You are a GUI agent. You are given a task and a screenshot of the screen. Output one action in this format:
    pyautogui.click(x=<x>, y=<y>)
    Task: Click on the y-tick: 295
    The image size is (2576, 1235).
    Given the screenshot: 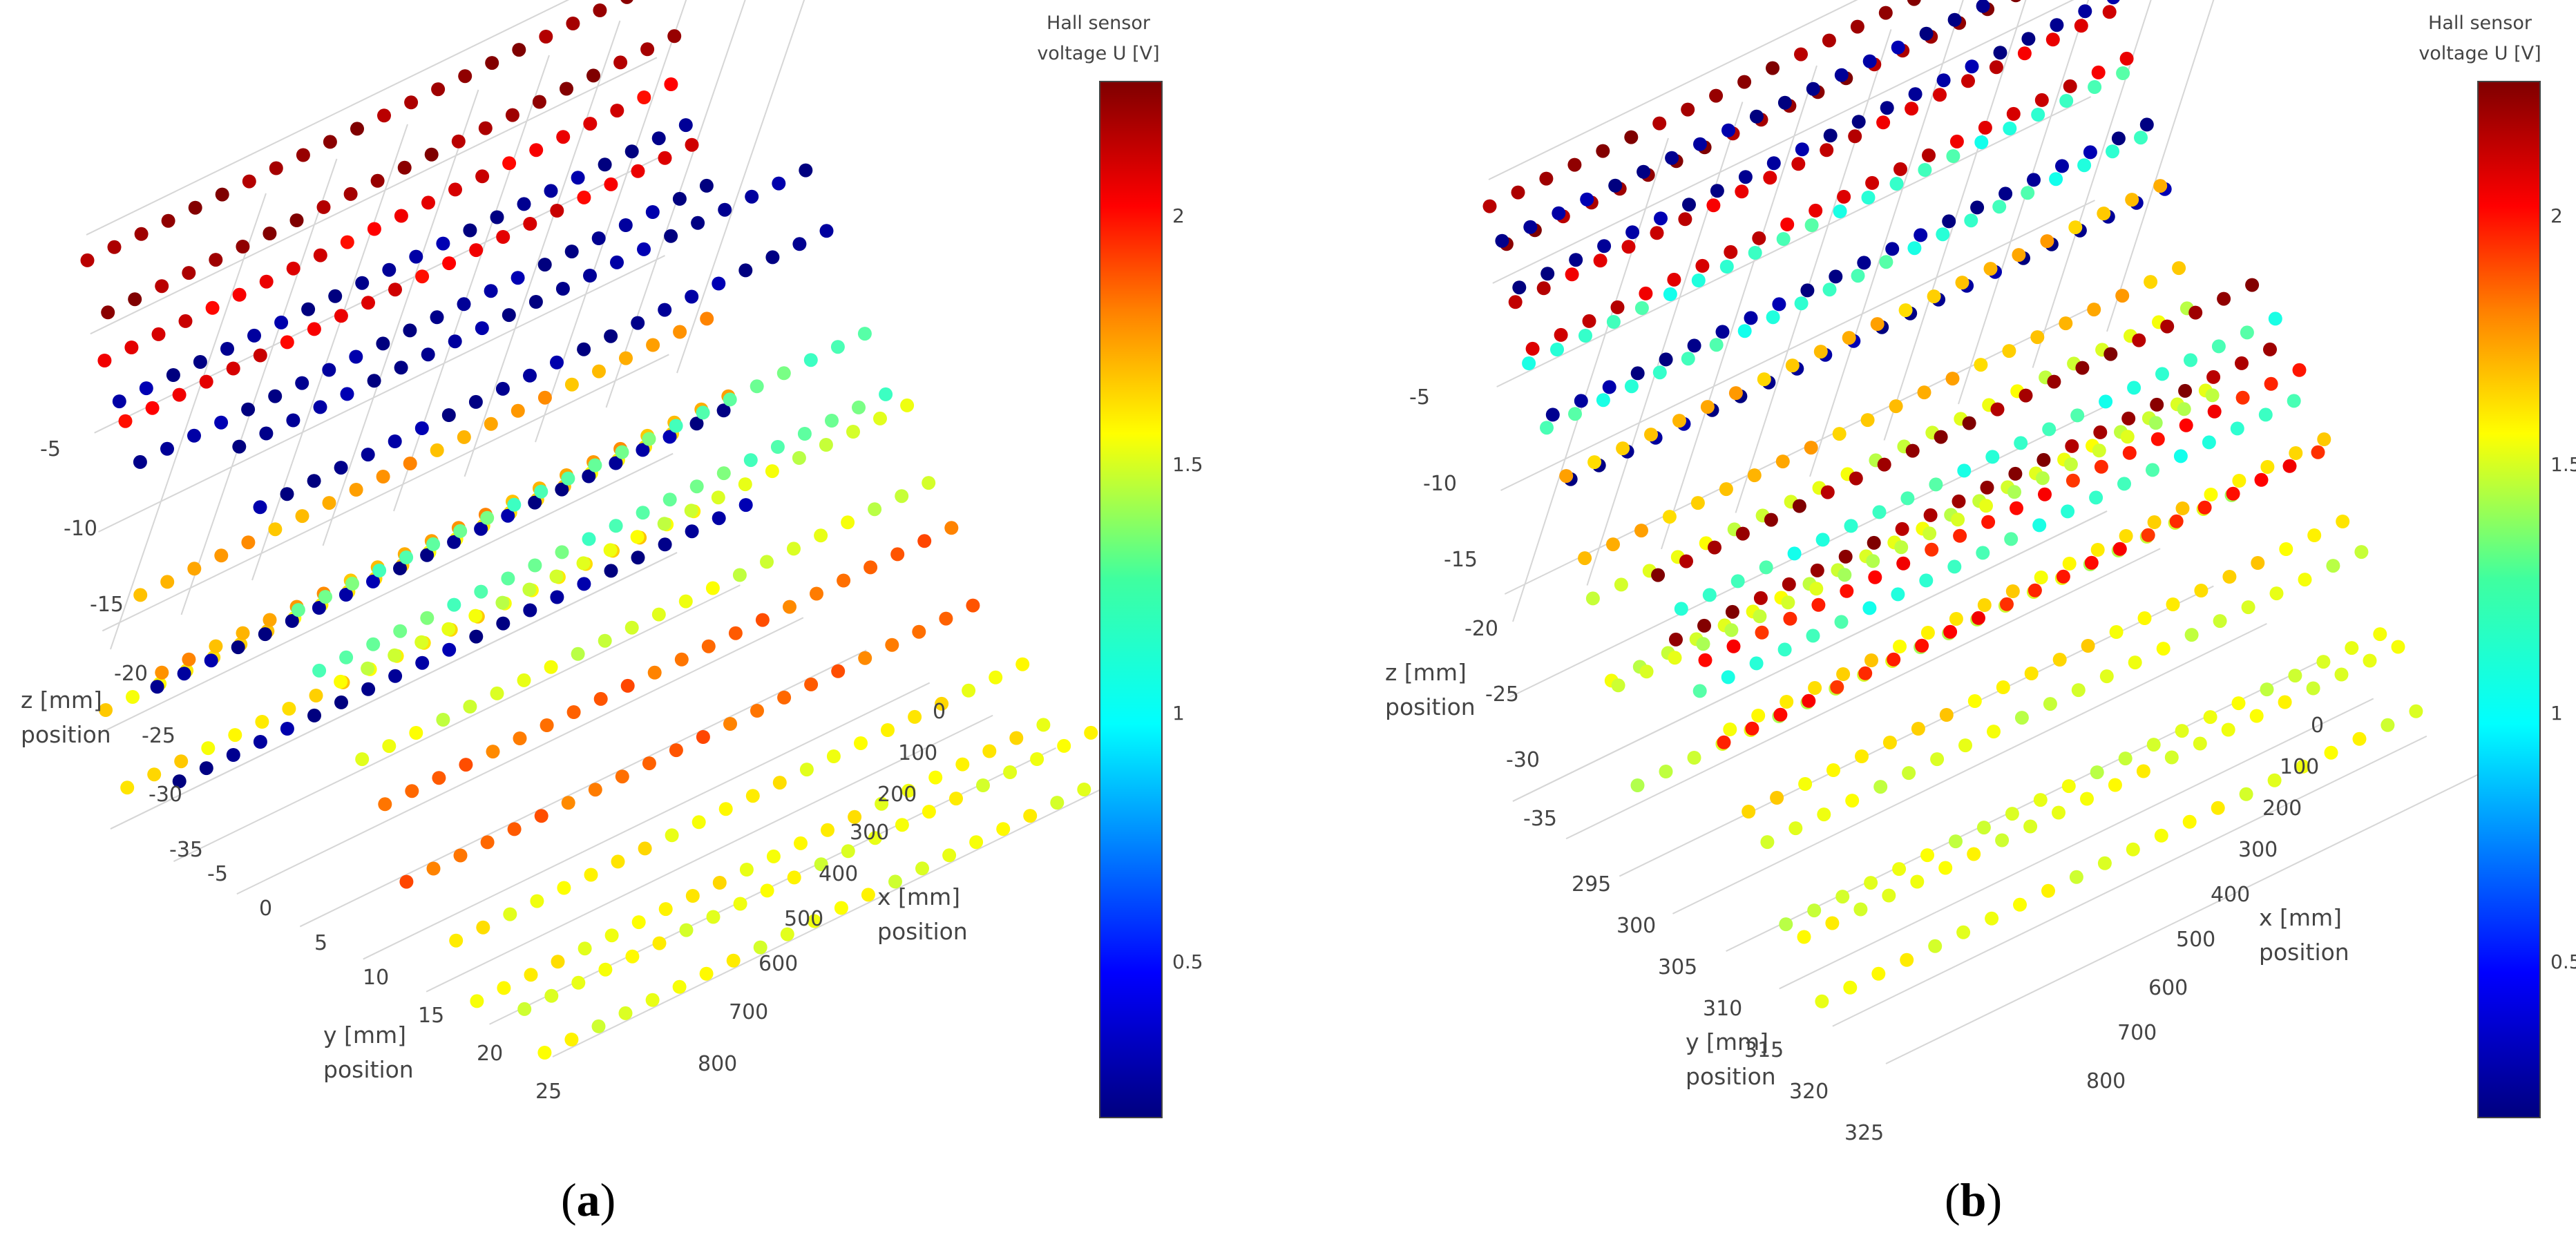 What is the action you would take?
    pyautogui.click(x=1591, y=884)
    